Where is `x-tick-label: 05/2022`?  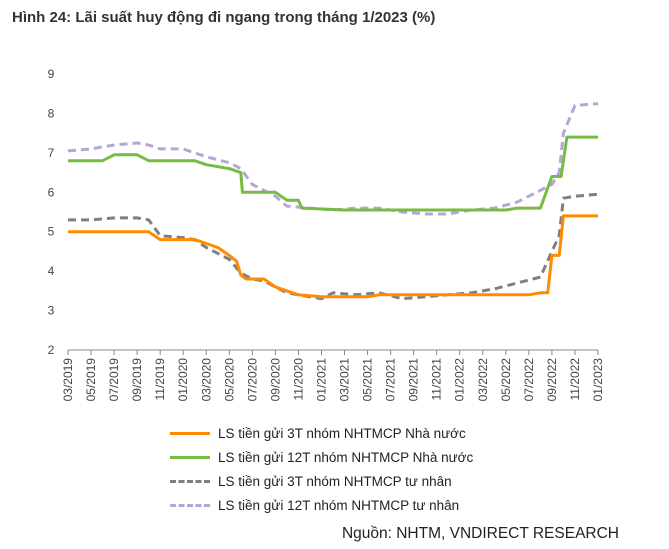 x-tick-label: 05/2022 is located at coordinates (506, 380).